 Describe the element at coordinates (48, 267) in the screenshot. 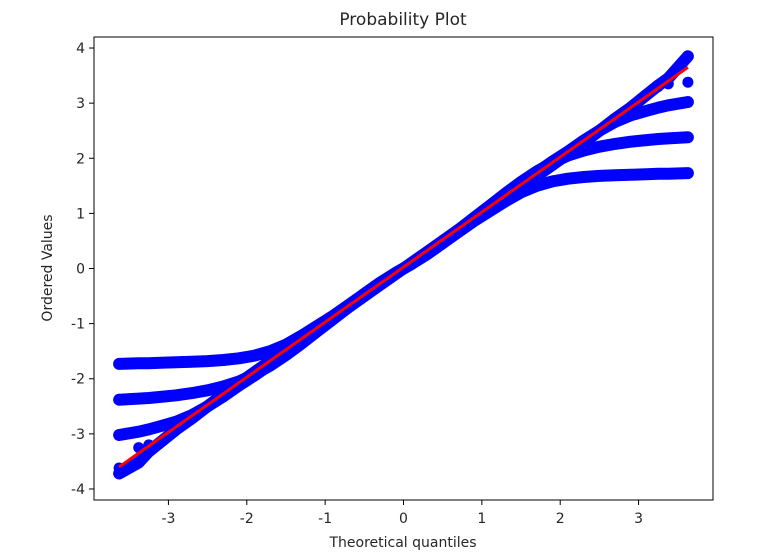

I see `y-axis-label: Ordered Values` at that location.